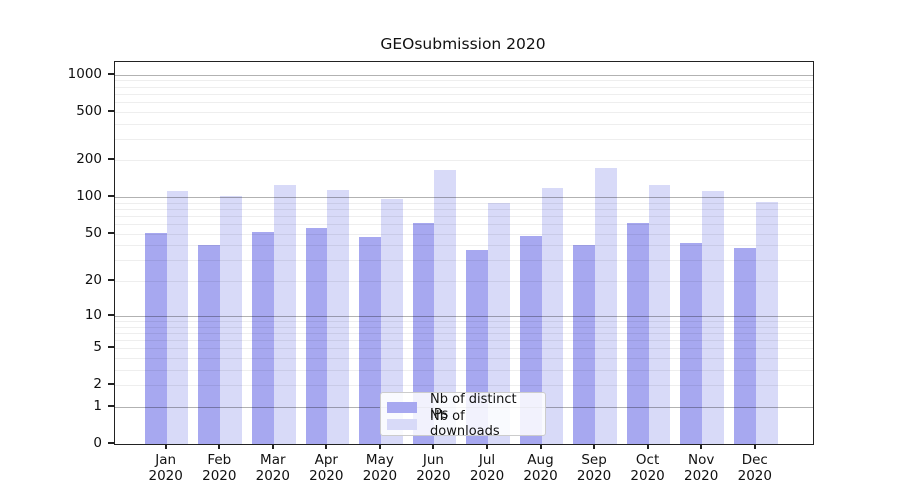 This screenshot has height=500, width=900. Describe the element at coordinates (165, 468) in the screenshot. I see `x-tick-label: Jan 2020` at that location.